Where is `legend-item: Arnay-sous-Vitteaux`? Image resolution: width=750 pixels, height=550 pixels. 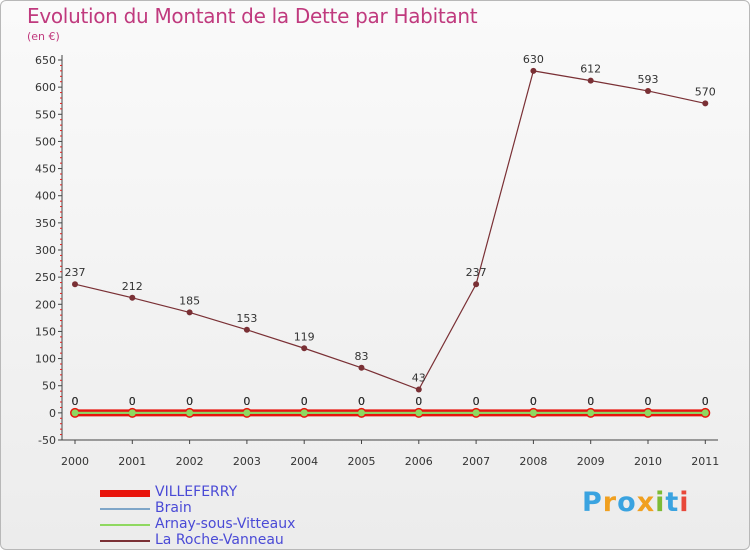
legend-item: Arnay-sous-Vitteaux is located at coordinates (230, 524).